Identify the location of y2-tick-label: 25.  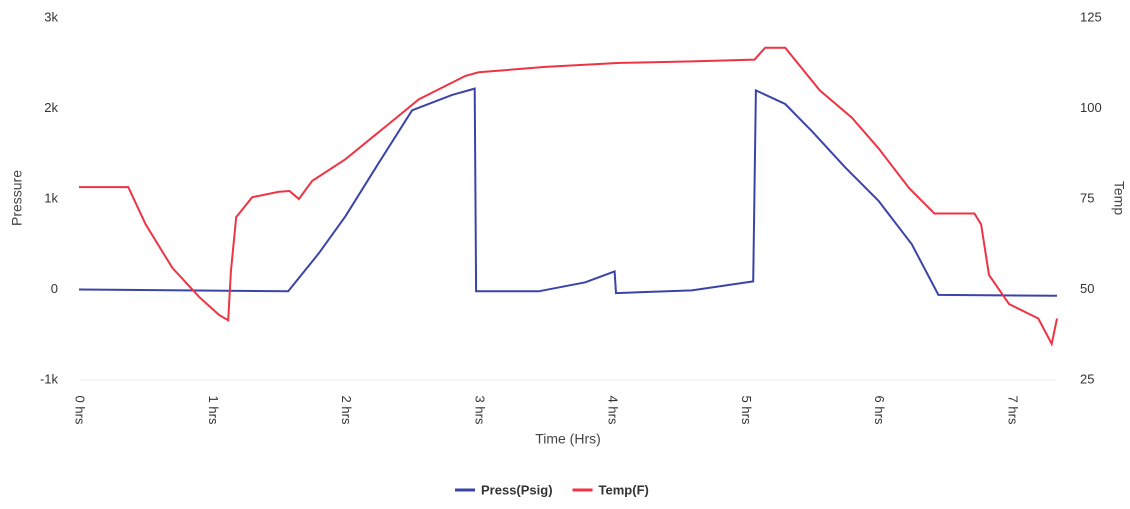
(1087, 378).